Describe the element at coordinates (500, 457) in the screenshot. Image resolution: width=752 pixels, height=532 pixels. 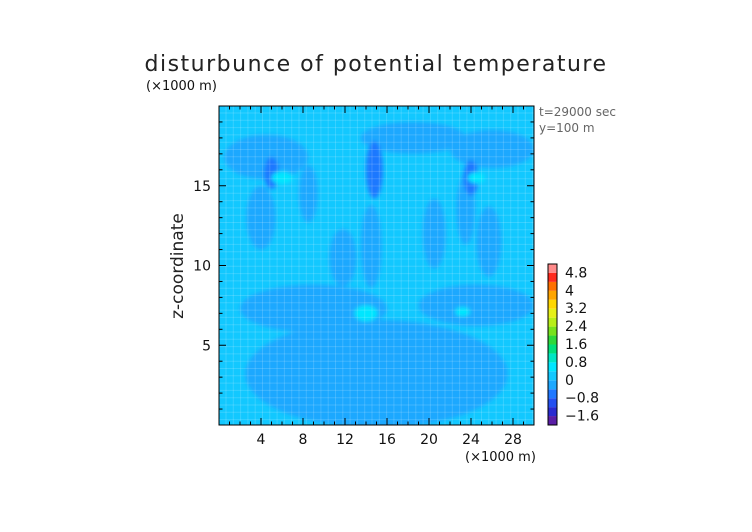
I see `x-axis-unit: (×1000 m)` at that location.